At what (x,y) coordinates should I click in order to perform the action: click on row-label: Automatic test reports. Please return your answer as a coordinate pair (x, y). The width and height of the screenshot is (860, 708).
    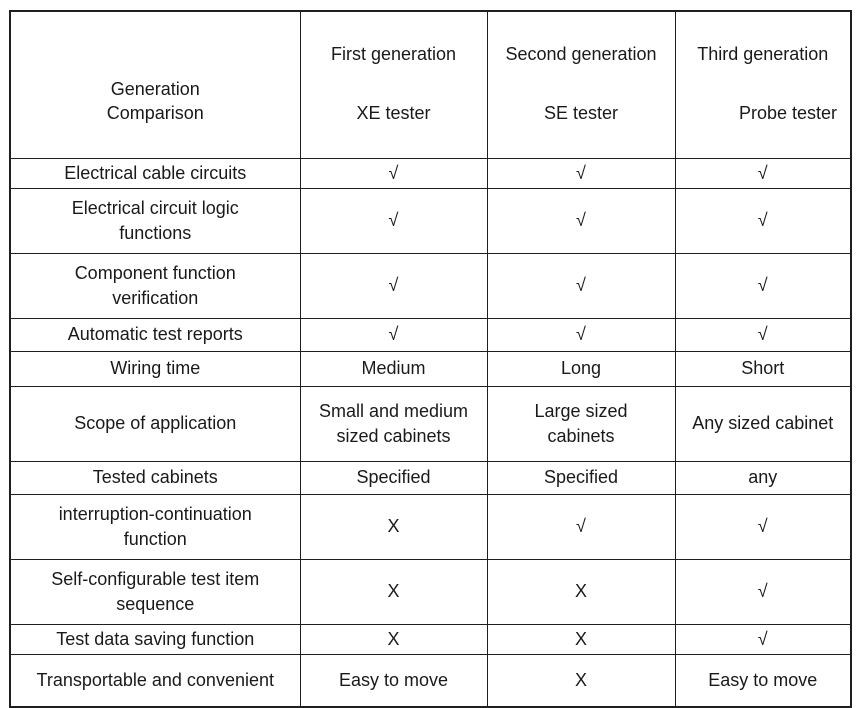
    Looking at the image, I should click on (155, 334).